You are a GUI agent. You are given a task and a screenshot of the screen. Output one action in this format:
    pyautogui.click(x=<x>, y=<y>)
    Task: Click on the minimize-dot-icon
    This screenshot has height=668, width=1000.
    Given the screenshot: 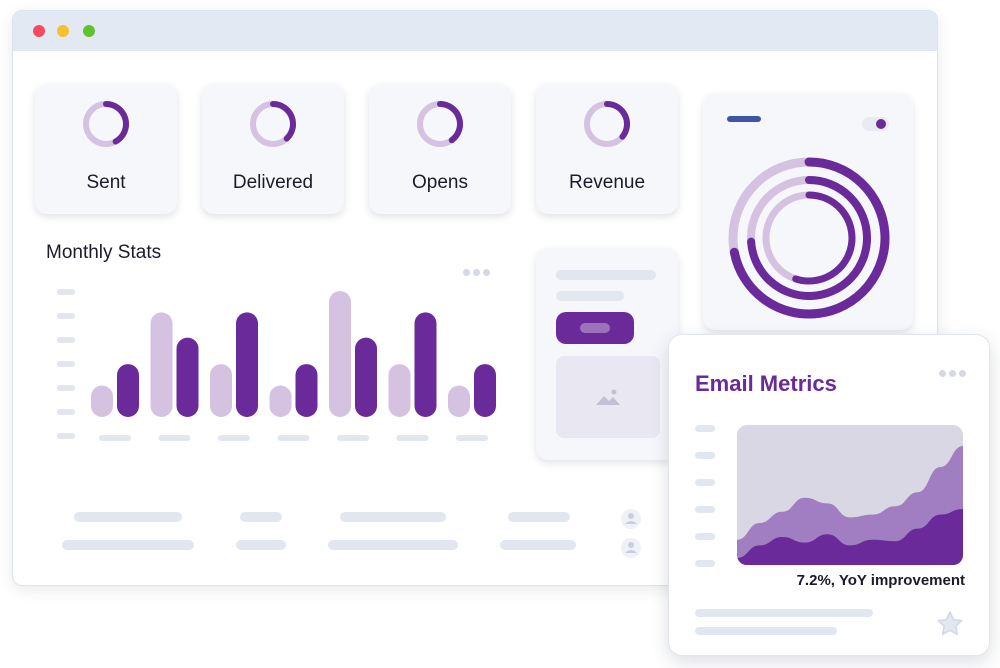 What is the action you would take?
    pyautogui.click(x=63, y=31)
    